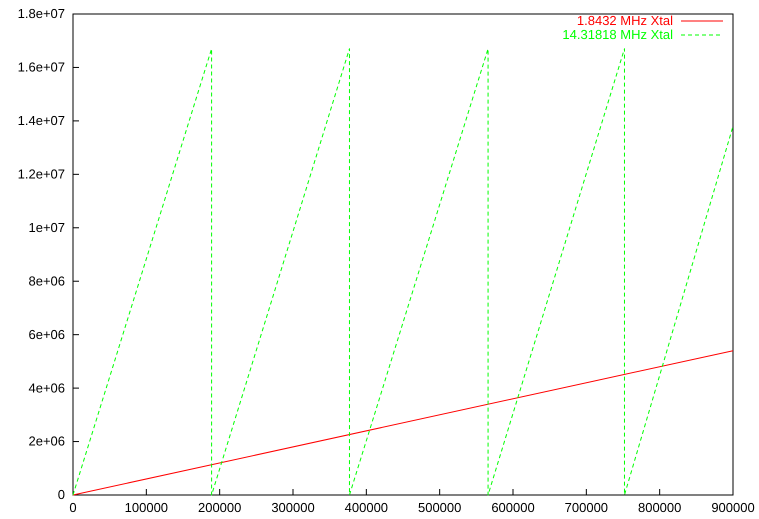 The image size is (759, 519). I want to click on x-tick-label: 300000, so click(293, 508).